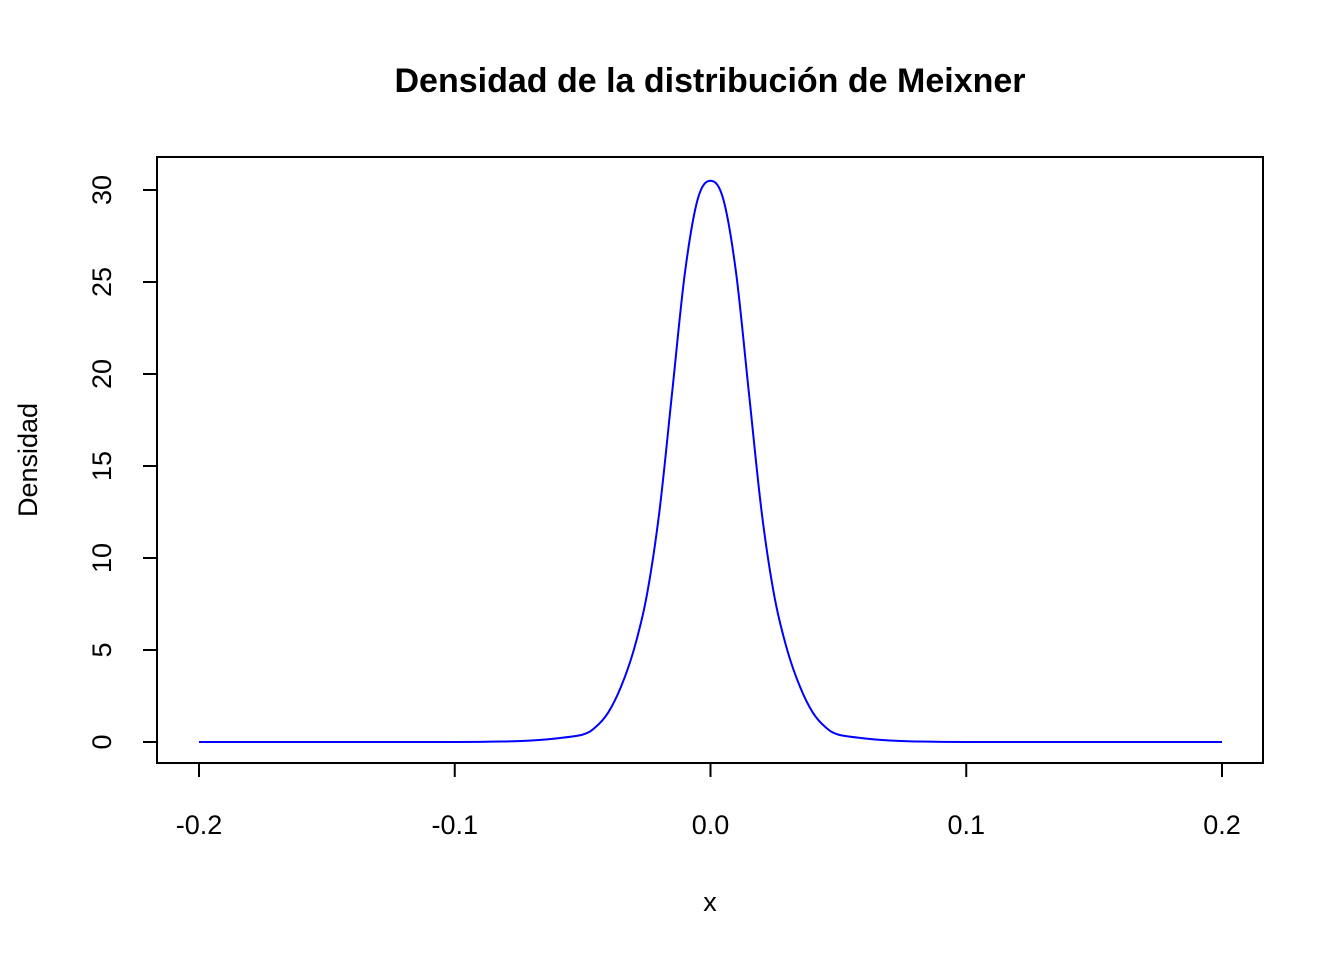 This screenshot has width=1344, height=960. I want to click on y-tick-label: 5, so click(102, 649).